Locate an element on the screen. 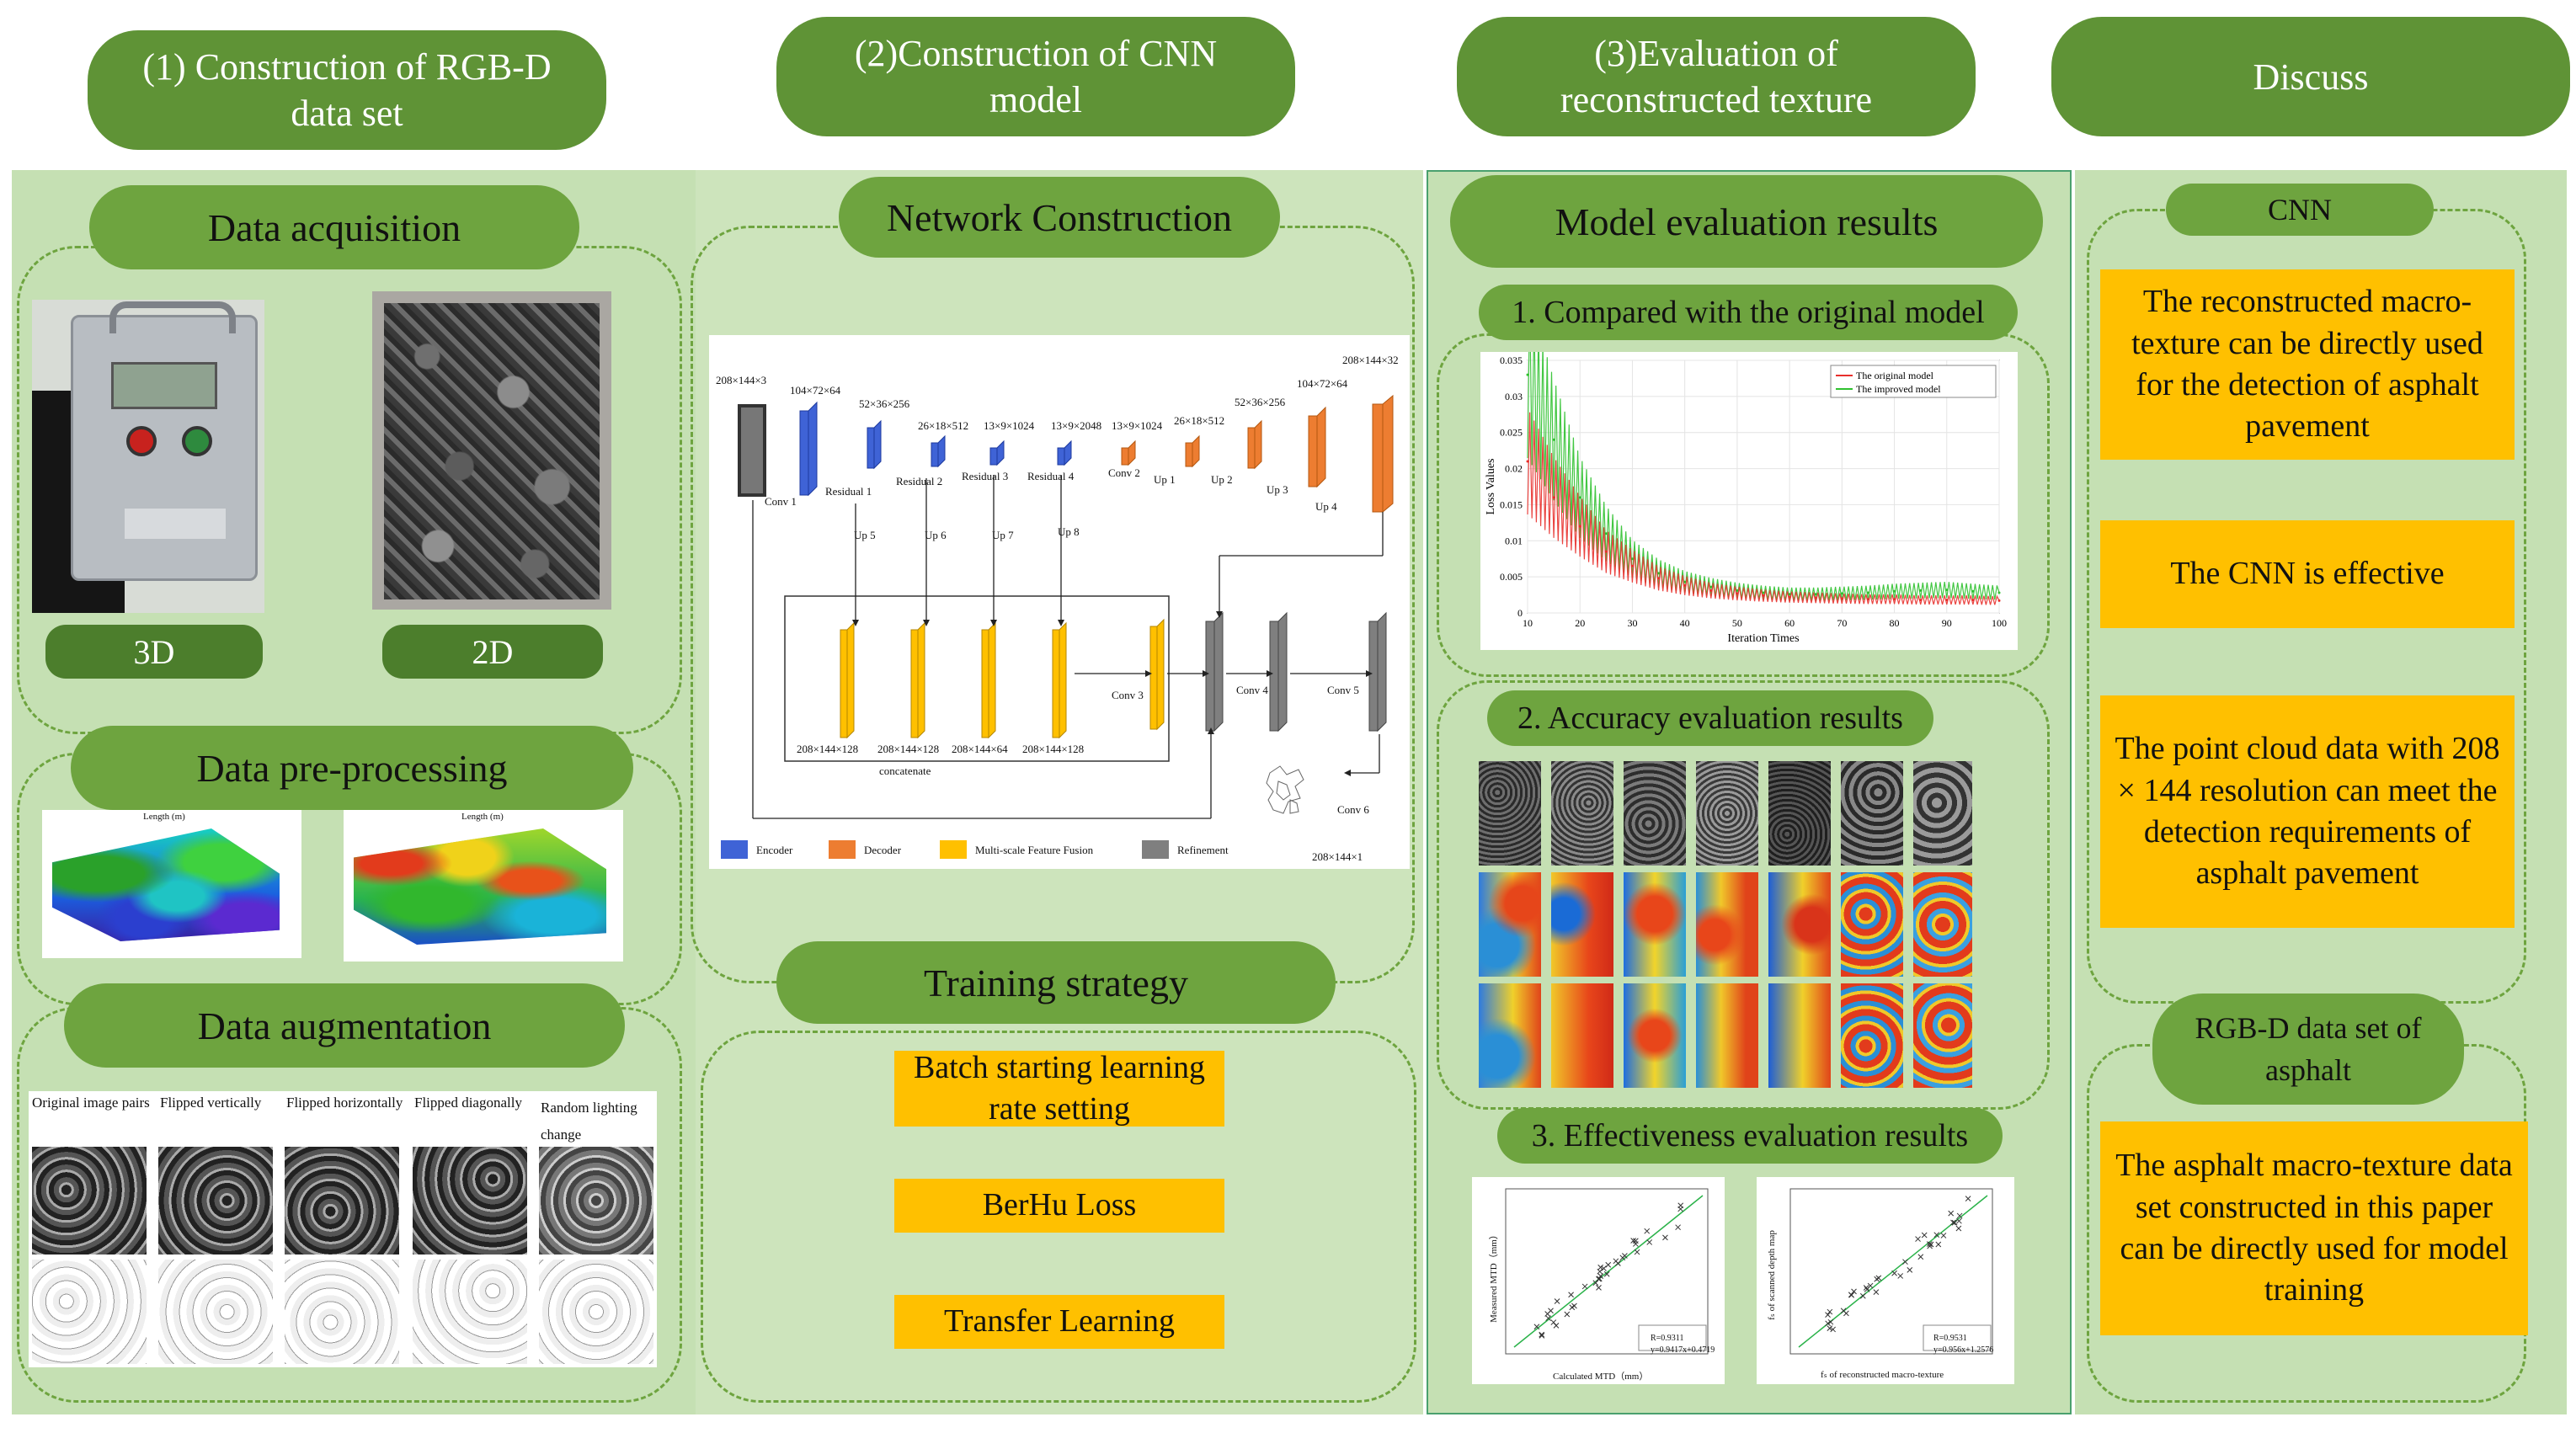  dec-dim-4: 104×72×64 is located at coordinates (1322, 384).